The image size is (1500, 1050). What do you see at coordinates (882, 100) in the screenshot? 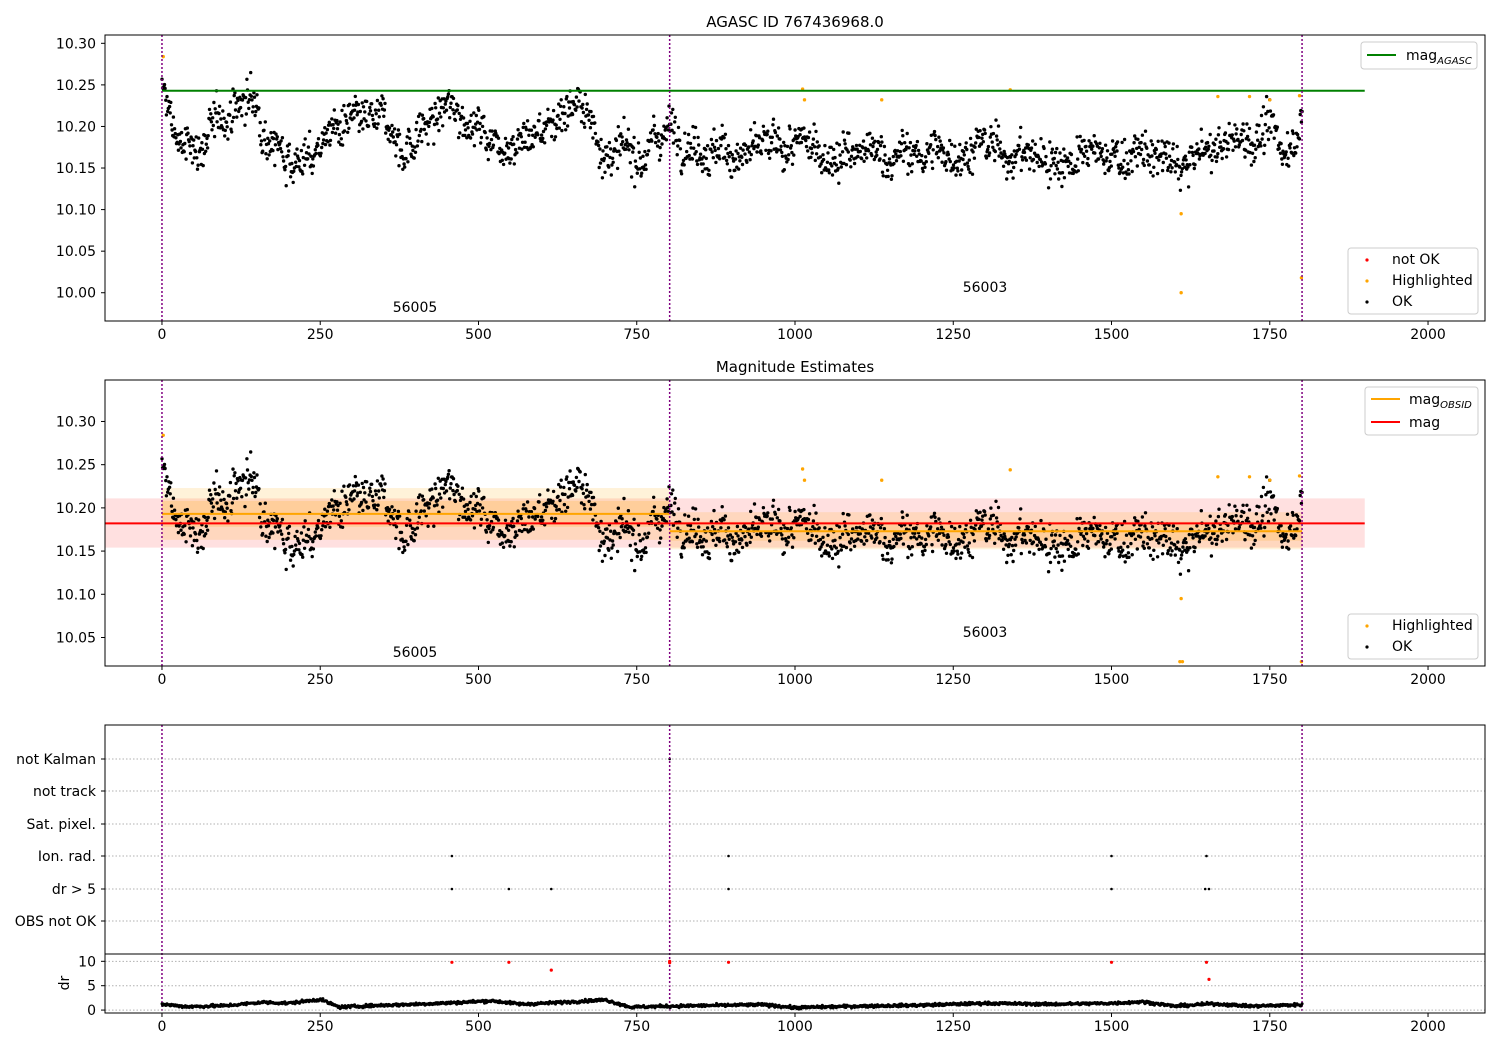
I see `highlighted-point` at bounding box center [882, 100].